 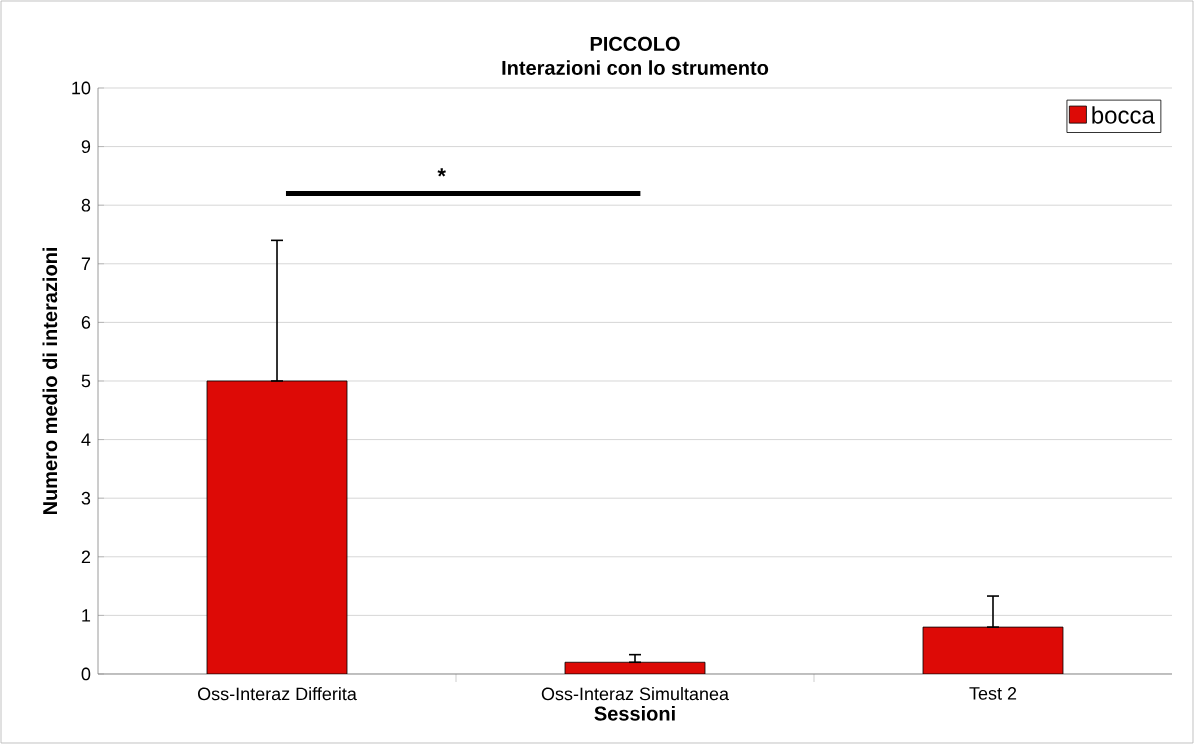 What do you see at coordinates (86, 263) in the screenshot?
I see `y-tick-label: 7` at bounding box center [86, 263].